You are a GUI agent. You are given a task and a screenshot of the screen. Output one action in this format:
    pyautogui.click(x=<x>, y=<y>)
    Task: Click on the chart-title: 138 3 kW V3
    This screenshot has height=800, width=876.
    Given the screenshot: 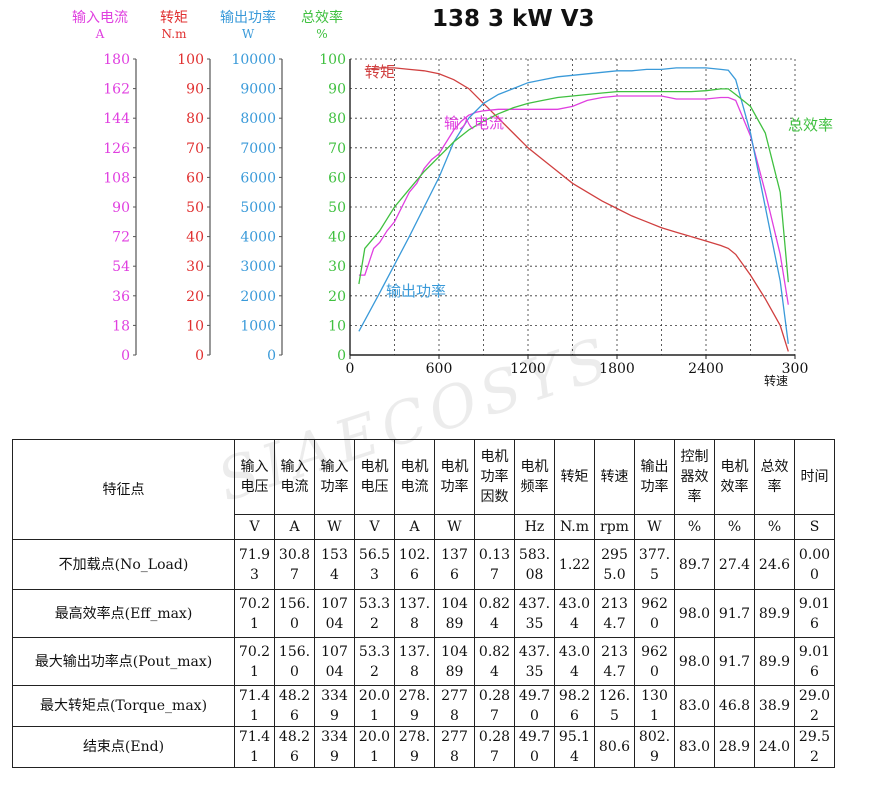 What is the action you would take?
    pyautogui.click(x=513, y=19)
    